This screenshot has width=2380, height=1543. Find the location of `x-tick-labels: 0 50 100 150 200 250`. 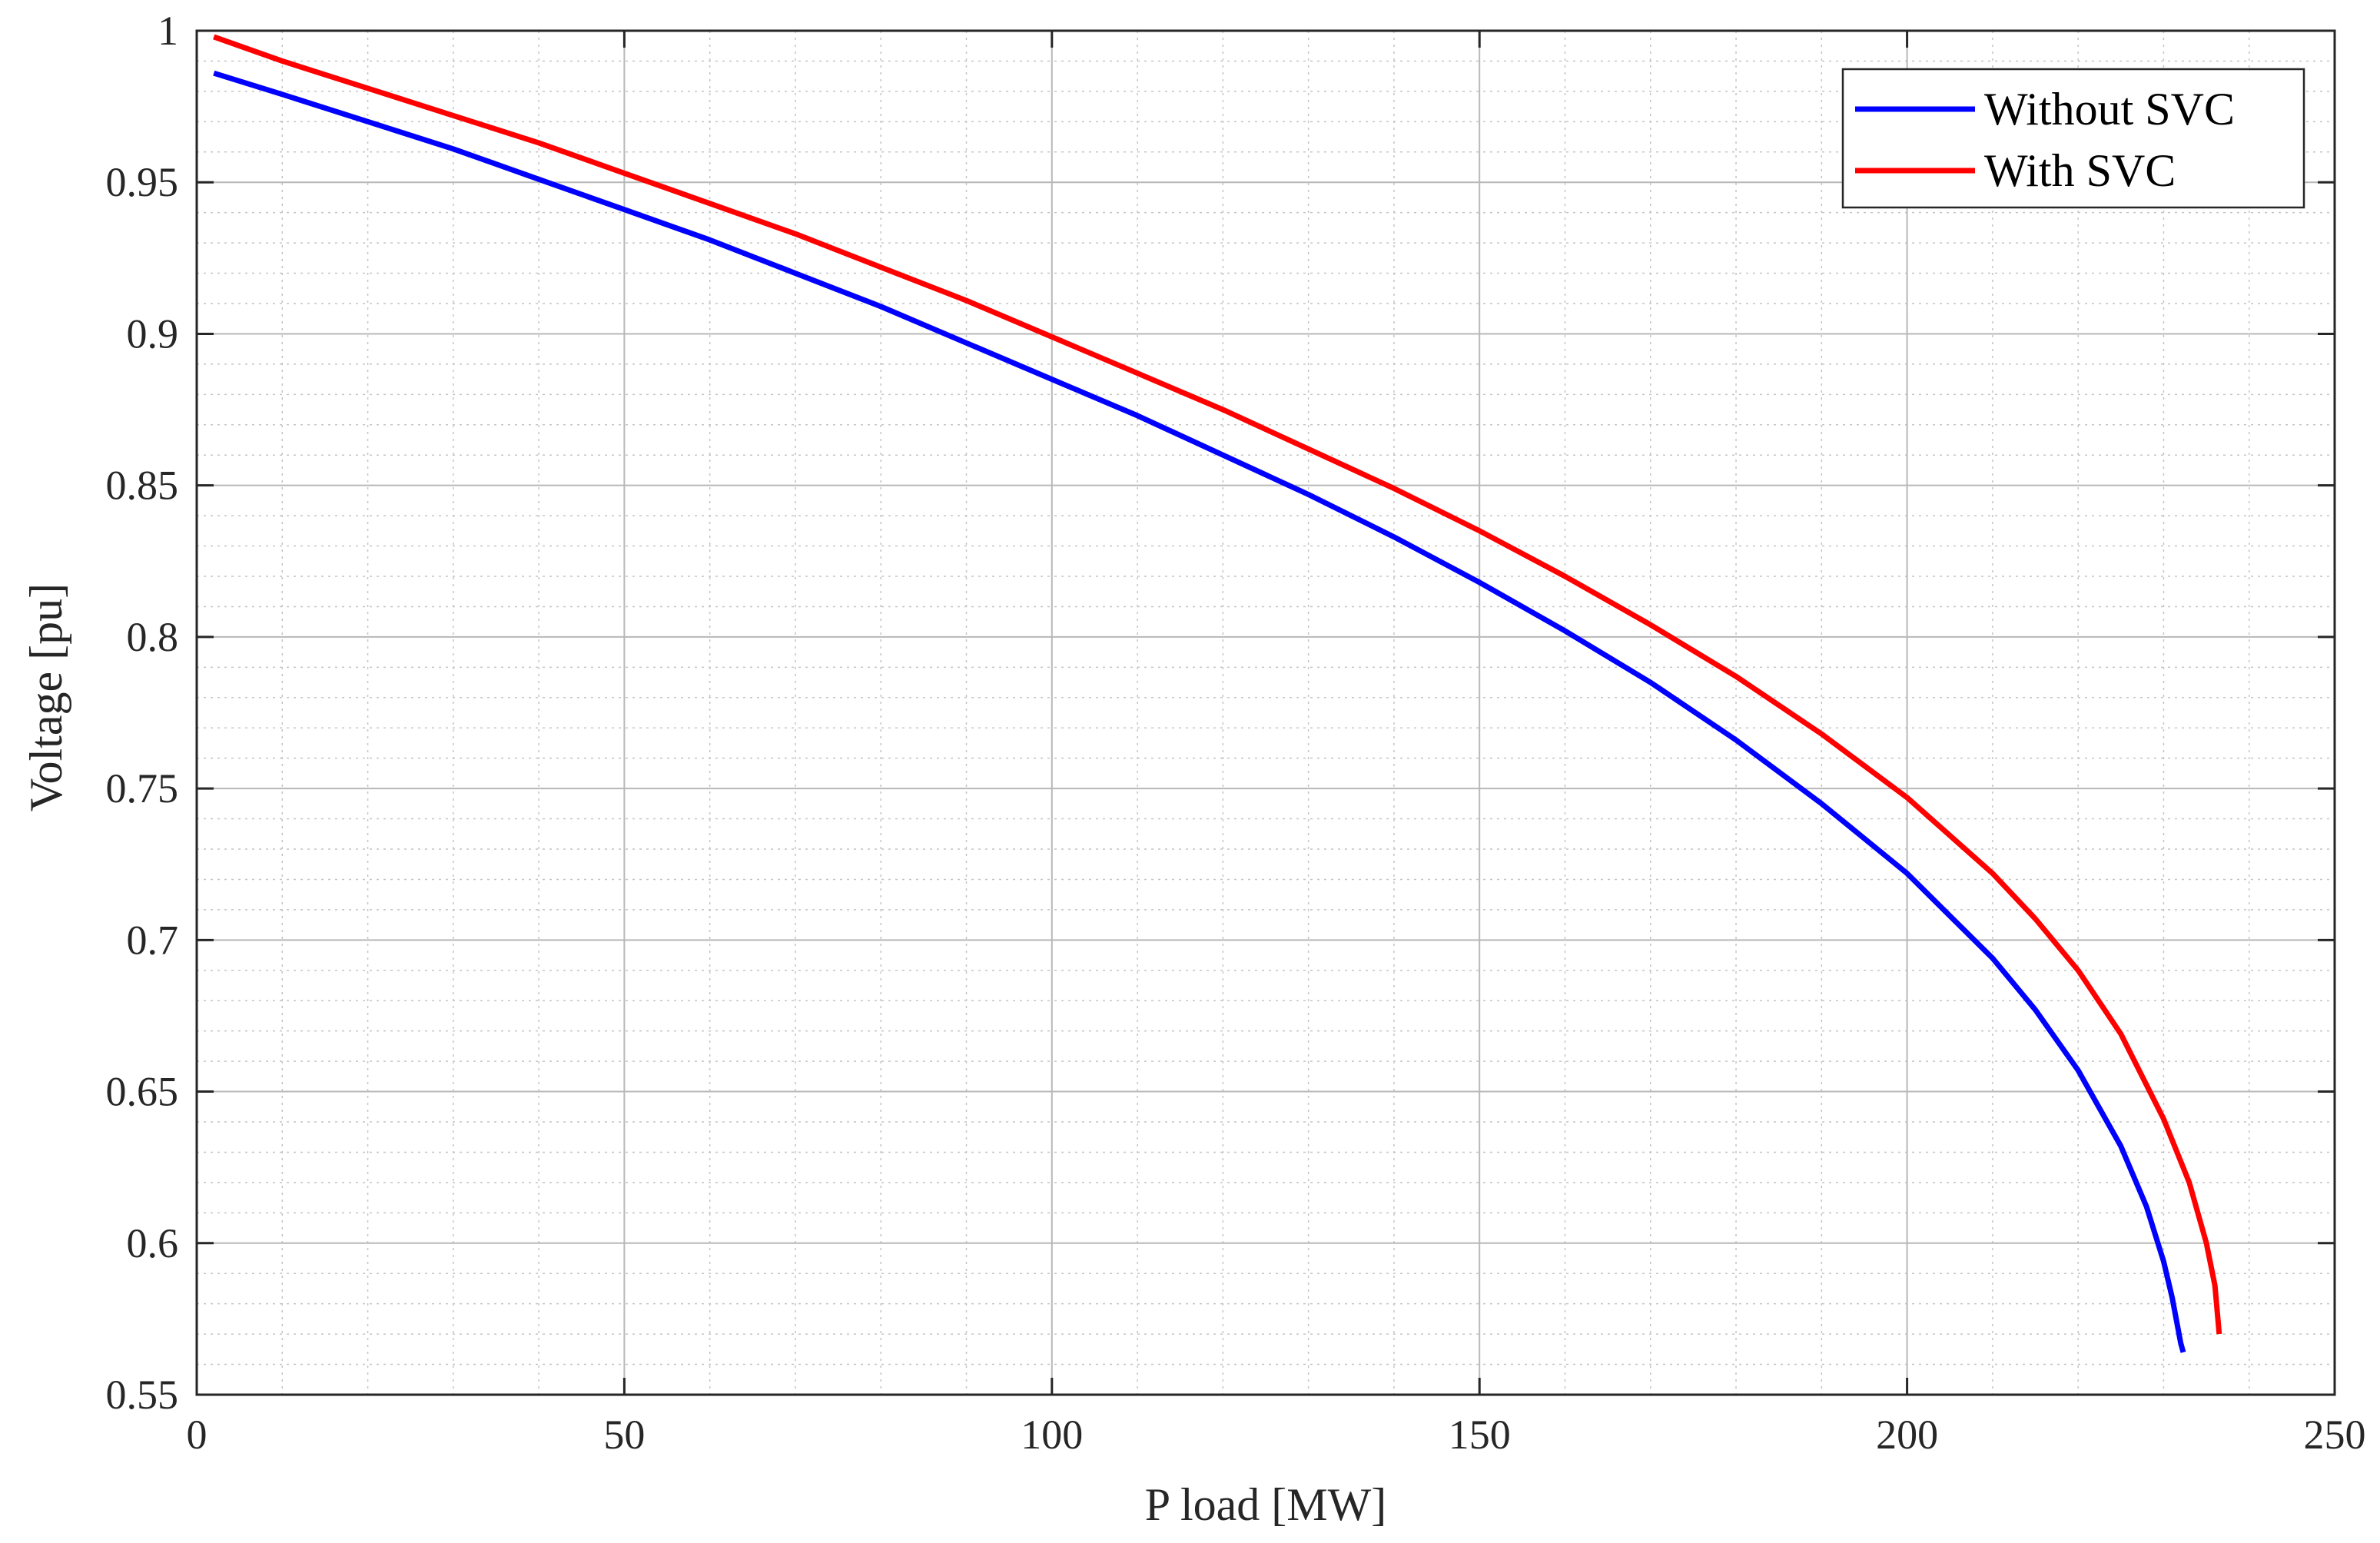

x-tick-labels: 0 50 100 150 200 250 is located at coordinates (1277, 1435).